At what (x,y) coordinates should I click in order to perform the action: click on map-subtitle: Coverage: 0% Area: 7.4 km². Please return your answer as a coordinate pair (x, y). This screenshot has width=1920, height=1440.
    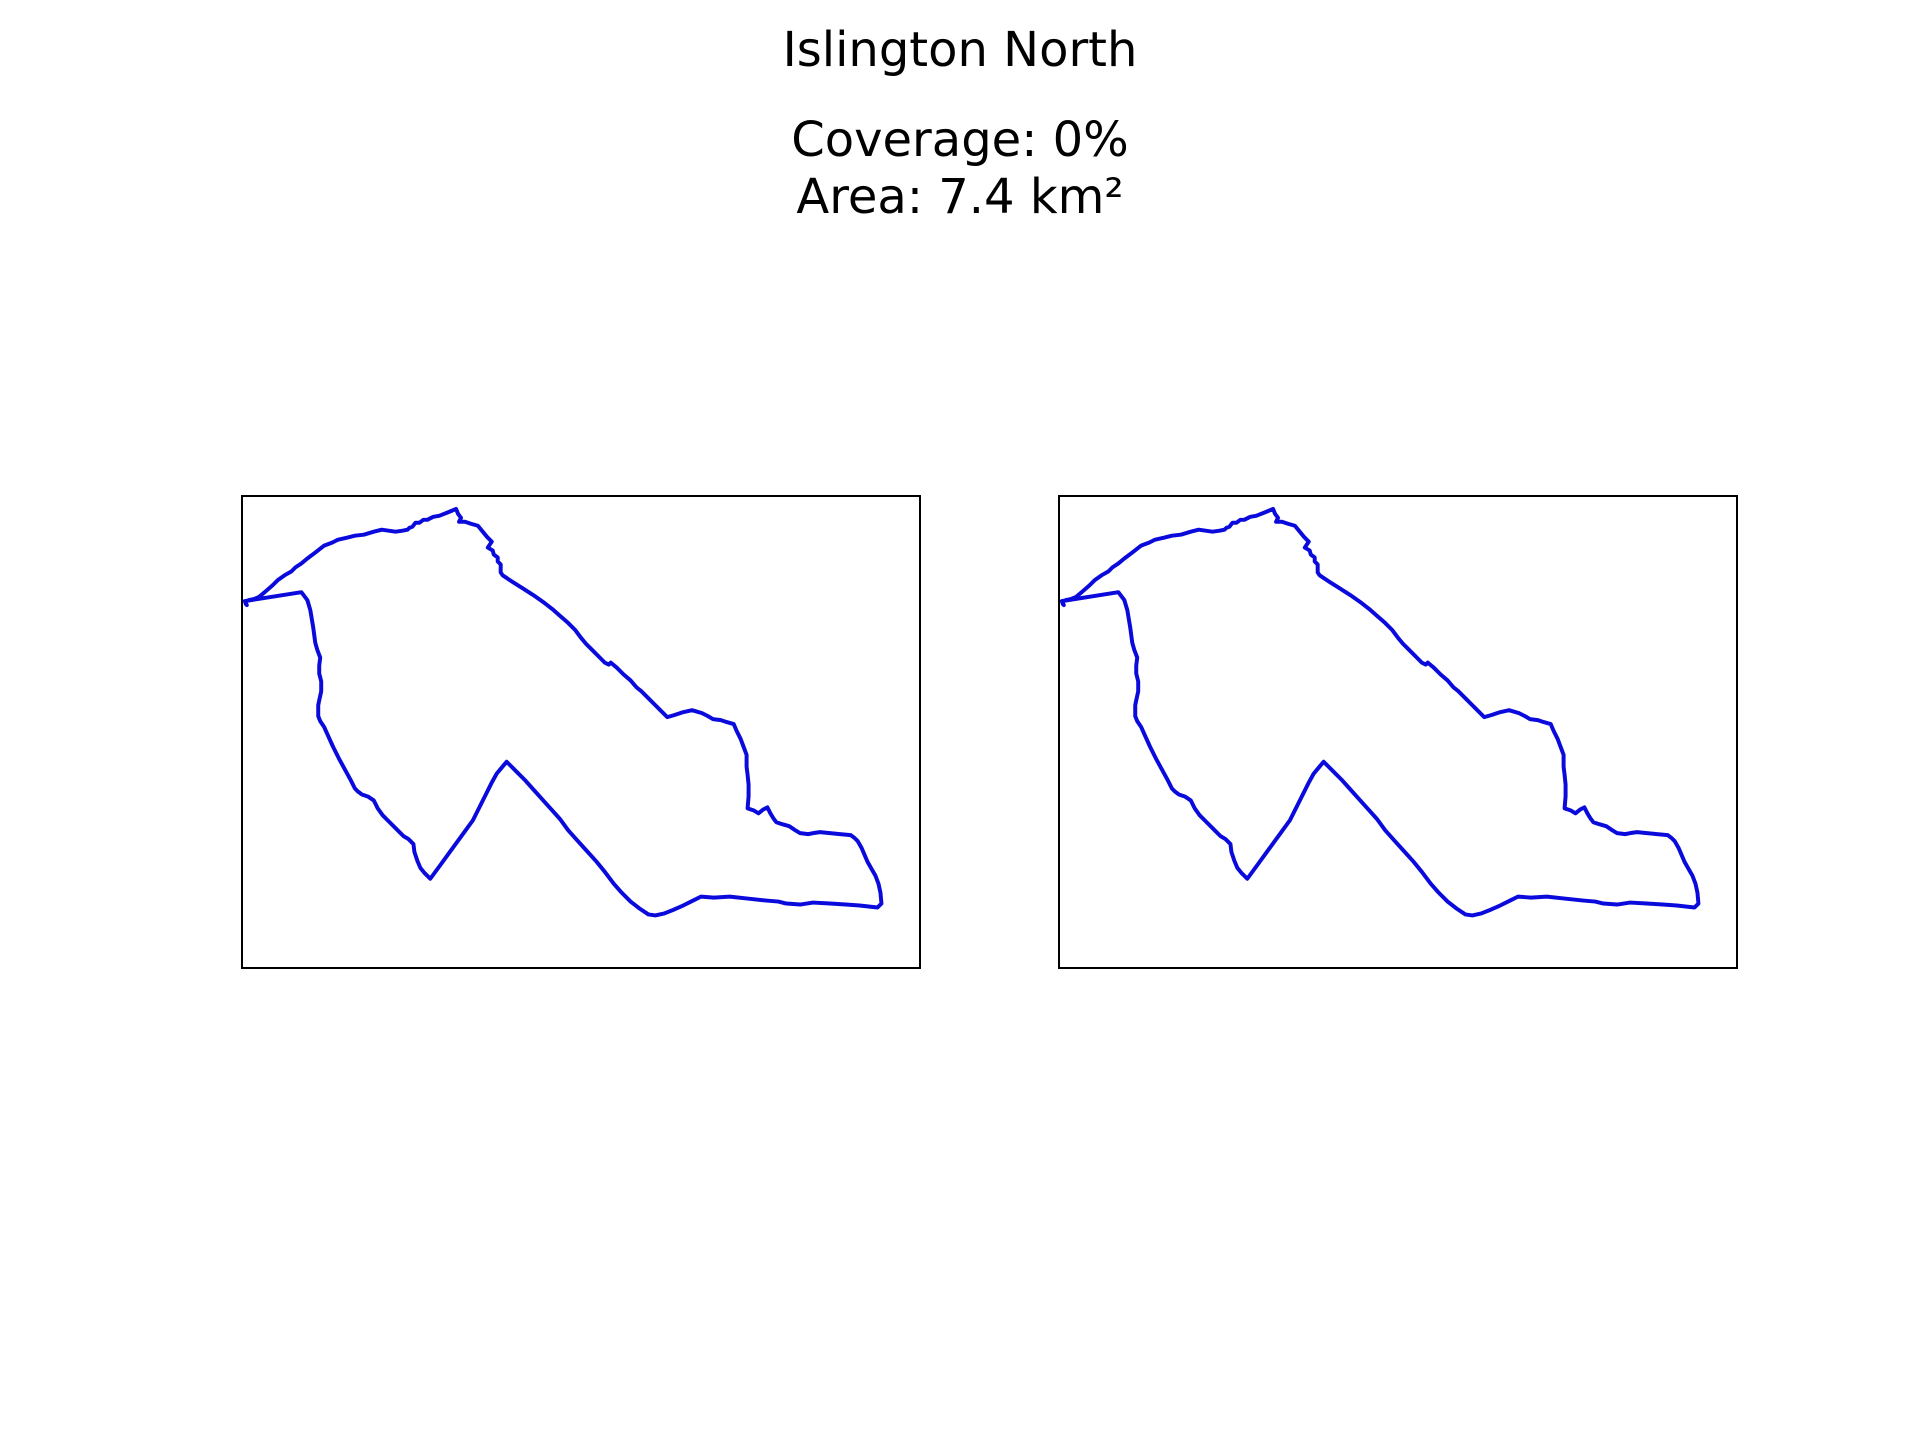
    Looking at the image, I should click on (960, 169).